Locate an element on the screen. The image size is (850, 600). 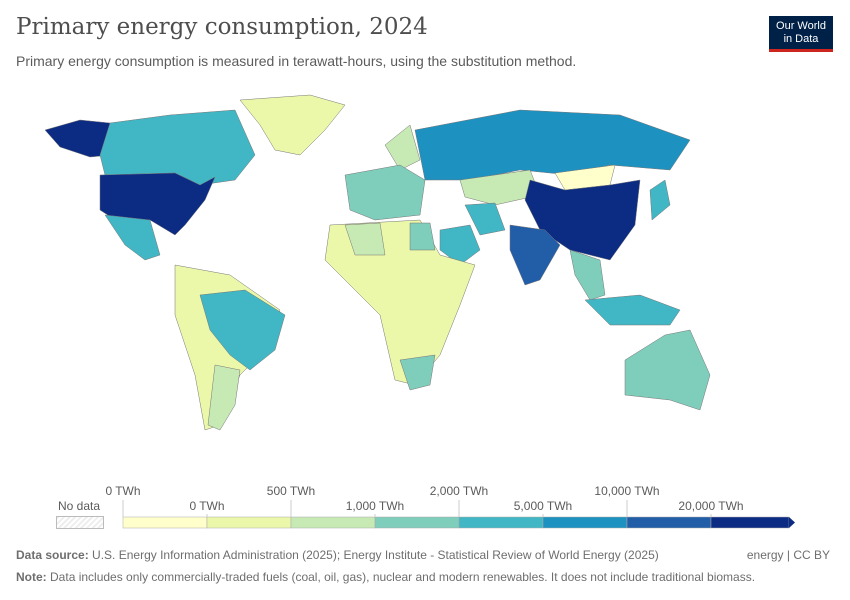
region-iran is located at coordinates (485, 219).